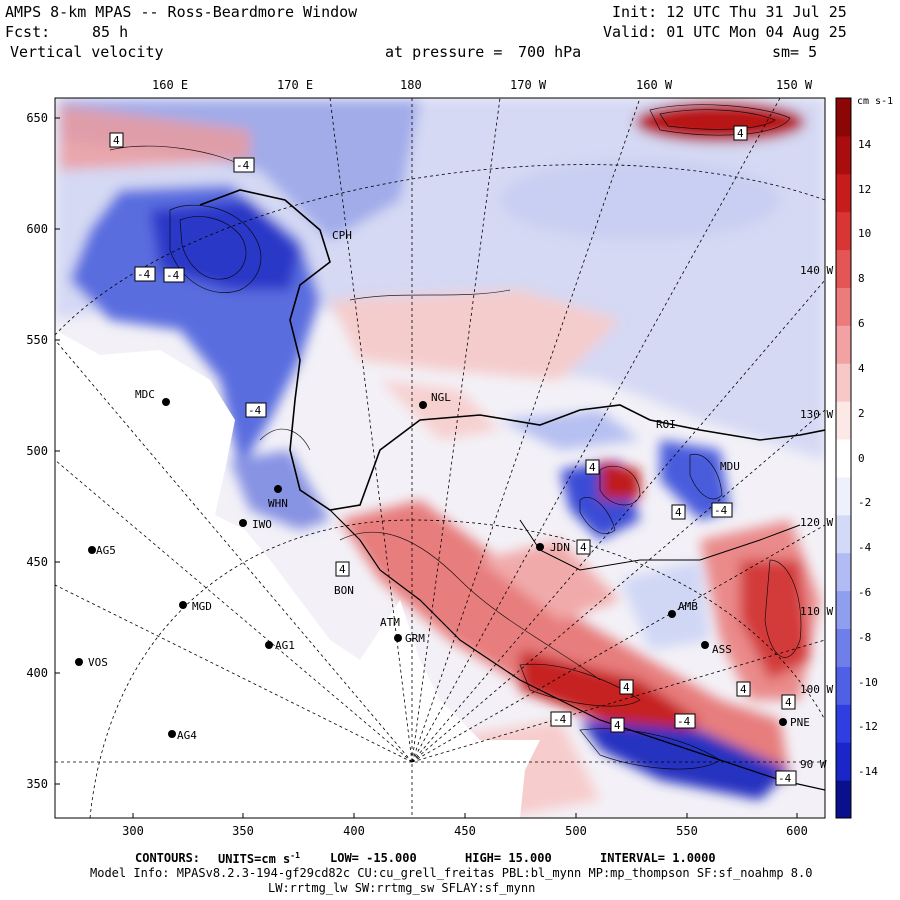 The image size is (900, 900). Describe the element at coordinates (864, 502) in the screenshot. I see `colorbar-label: -2` at that location.